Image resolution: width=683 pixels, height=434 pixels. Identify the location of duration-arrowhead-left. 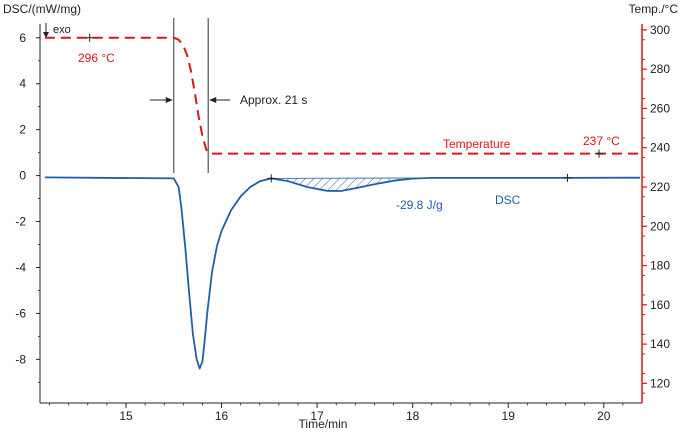
(169, 100).